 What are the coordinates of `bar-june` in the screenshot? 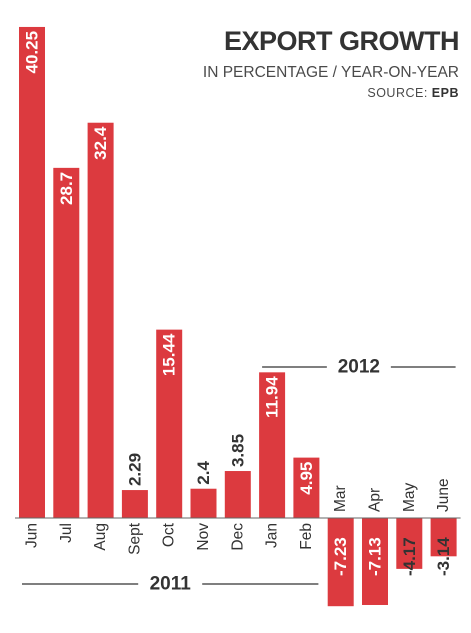 It's located at (443, 537).